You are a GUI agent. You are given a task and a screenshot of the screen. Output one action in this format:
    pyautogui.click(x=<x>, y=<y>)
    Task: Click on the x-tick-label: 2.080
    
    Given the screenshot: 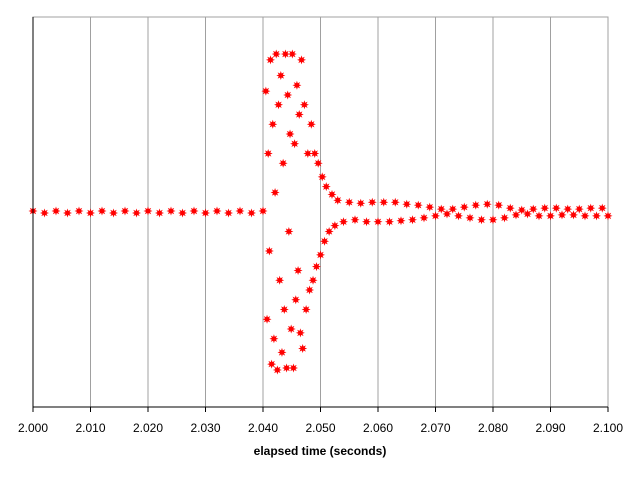 What is the action you would take?
    pyautogui.click(x=493, y=428)
    